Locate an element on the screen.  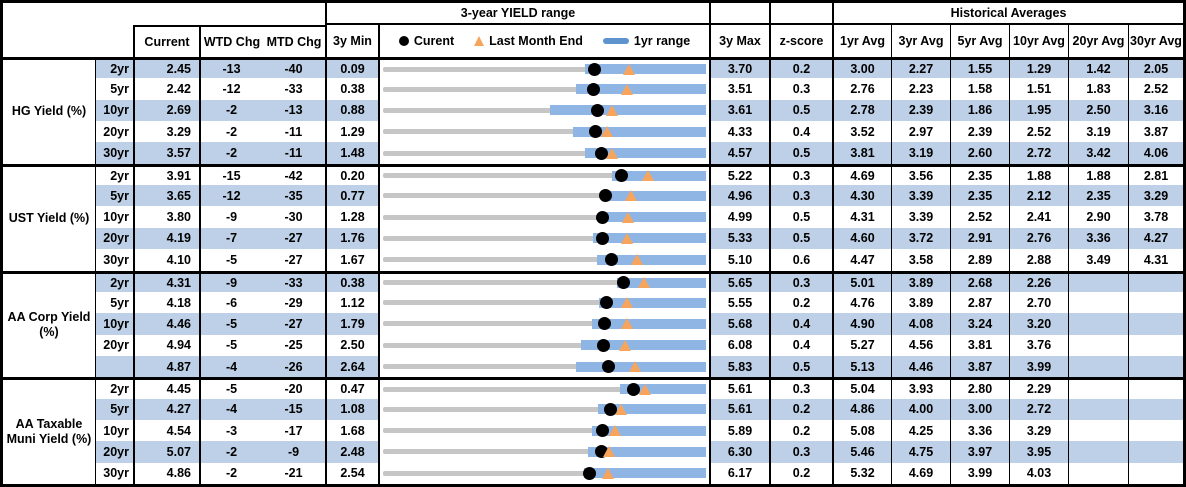
mtd-chg-cell: -9 is located at coordinates (293, 452).